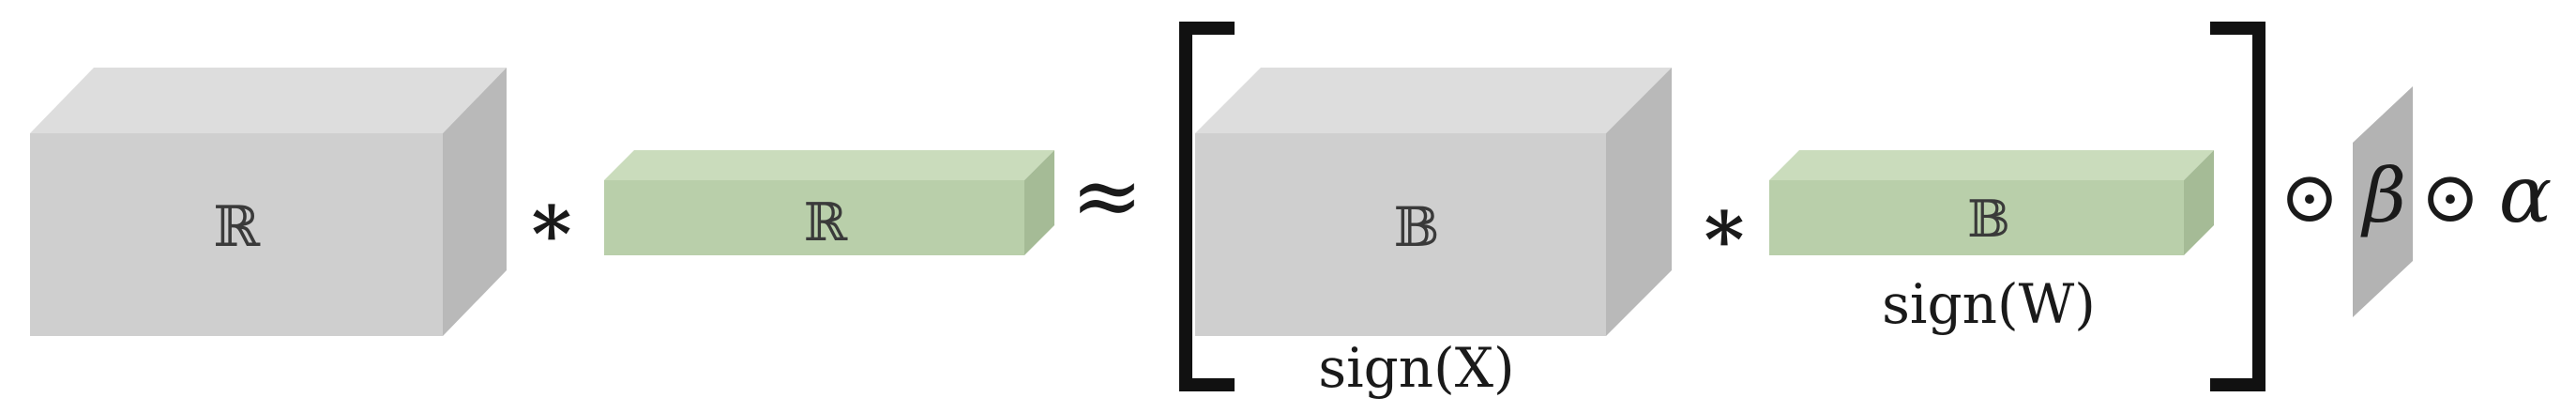 The image size is (2576, 413). I want to click on binary-input-tensor: 𝔹, so click(1433, 202).